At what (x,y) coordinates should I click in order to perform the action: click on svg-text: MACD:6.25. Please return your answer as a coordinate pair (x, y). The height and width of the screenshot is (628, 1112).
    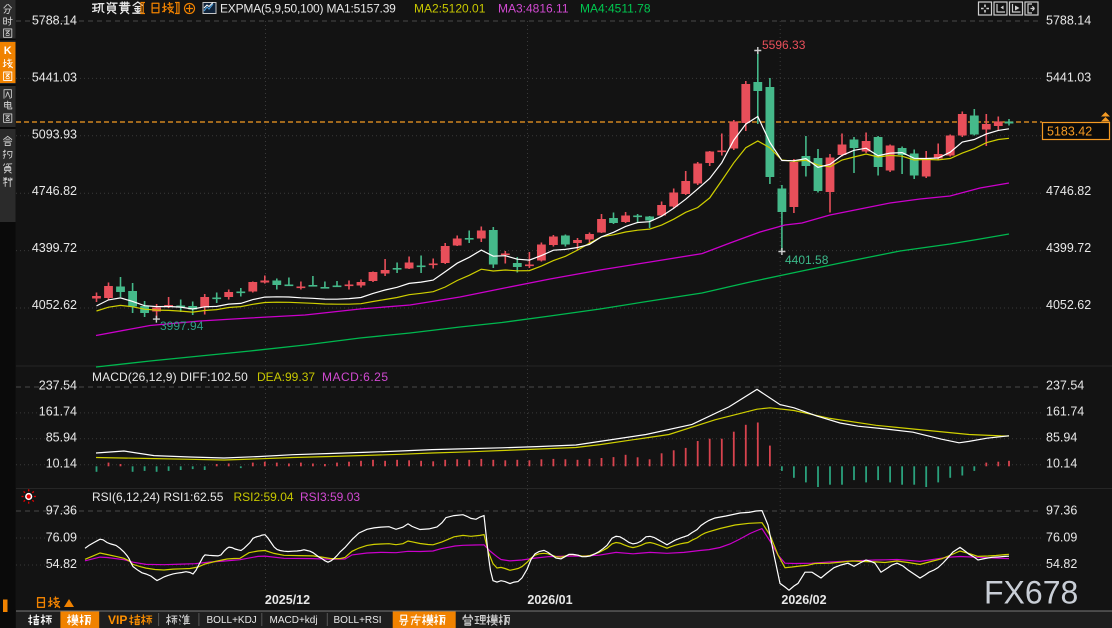
    Looking at the image, I should click on (355, 377).